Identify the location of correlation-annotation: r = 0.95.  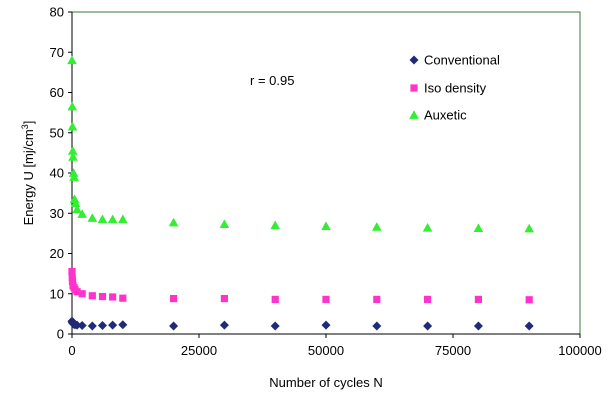
(272, 80).